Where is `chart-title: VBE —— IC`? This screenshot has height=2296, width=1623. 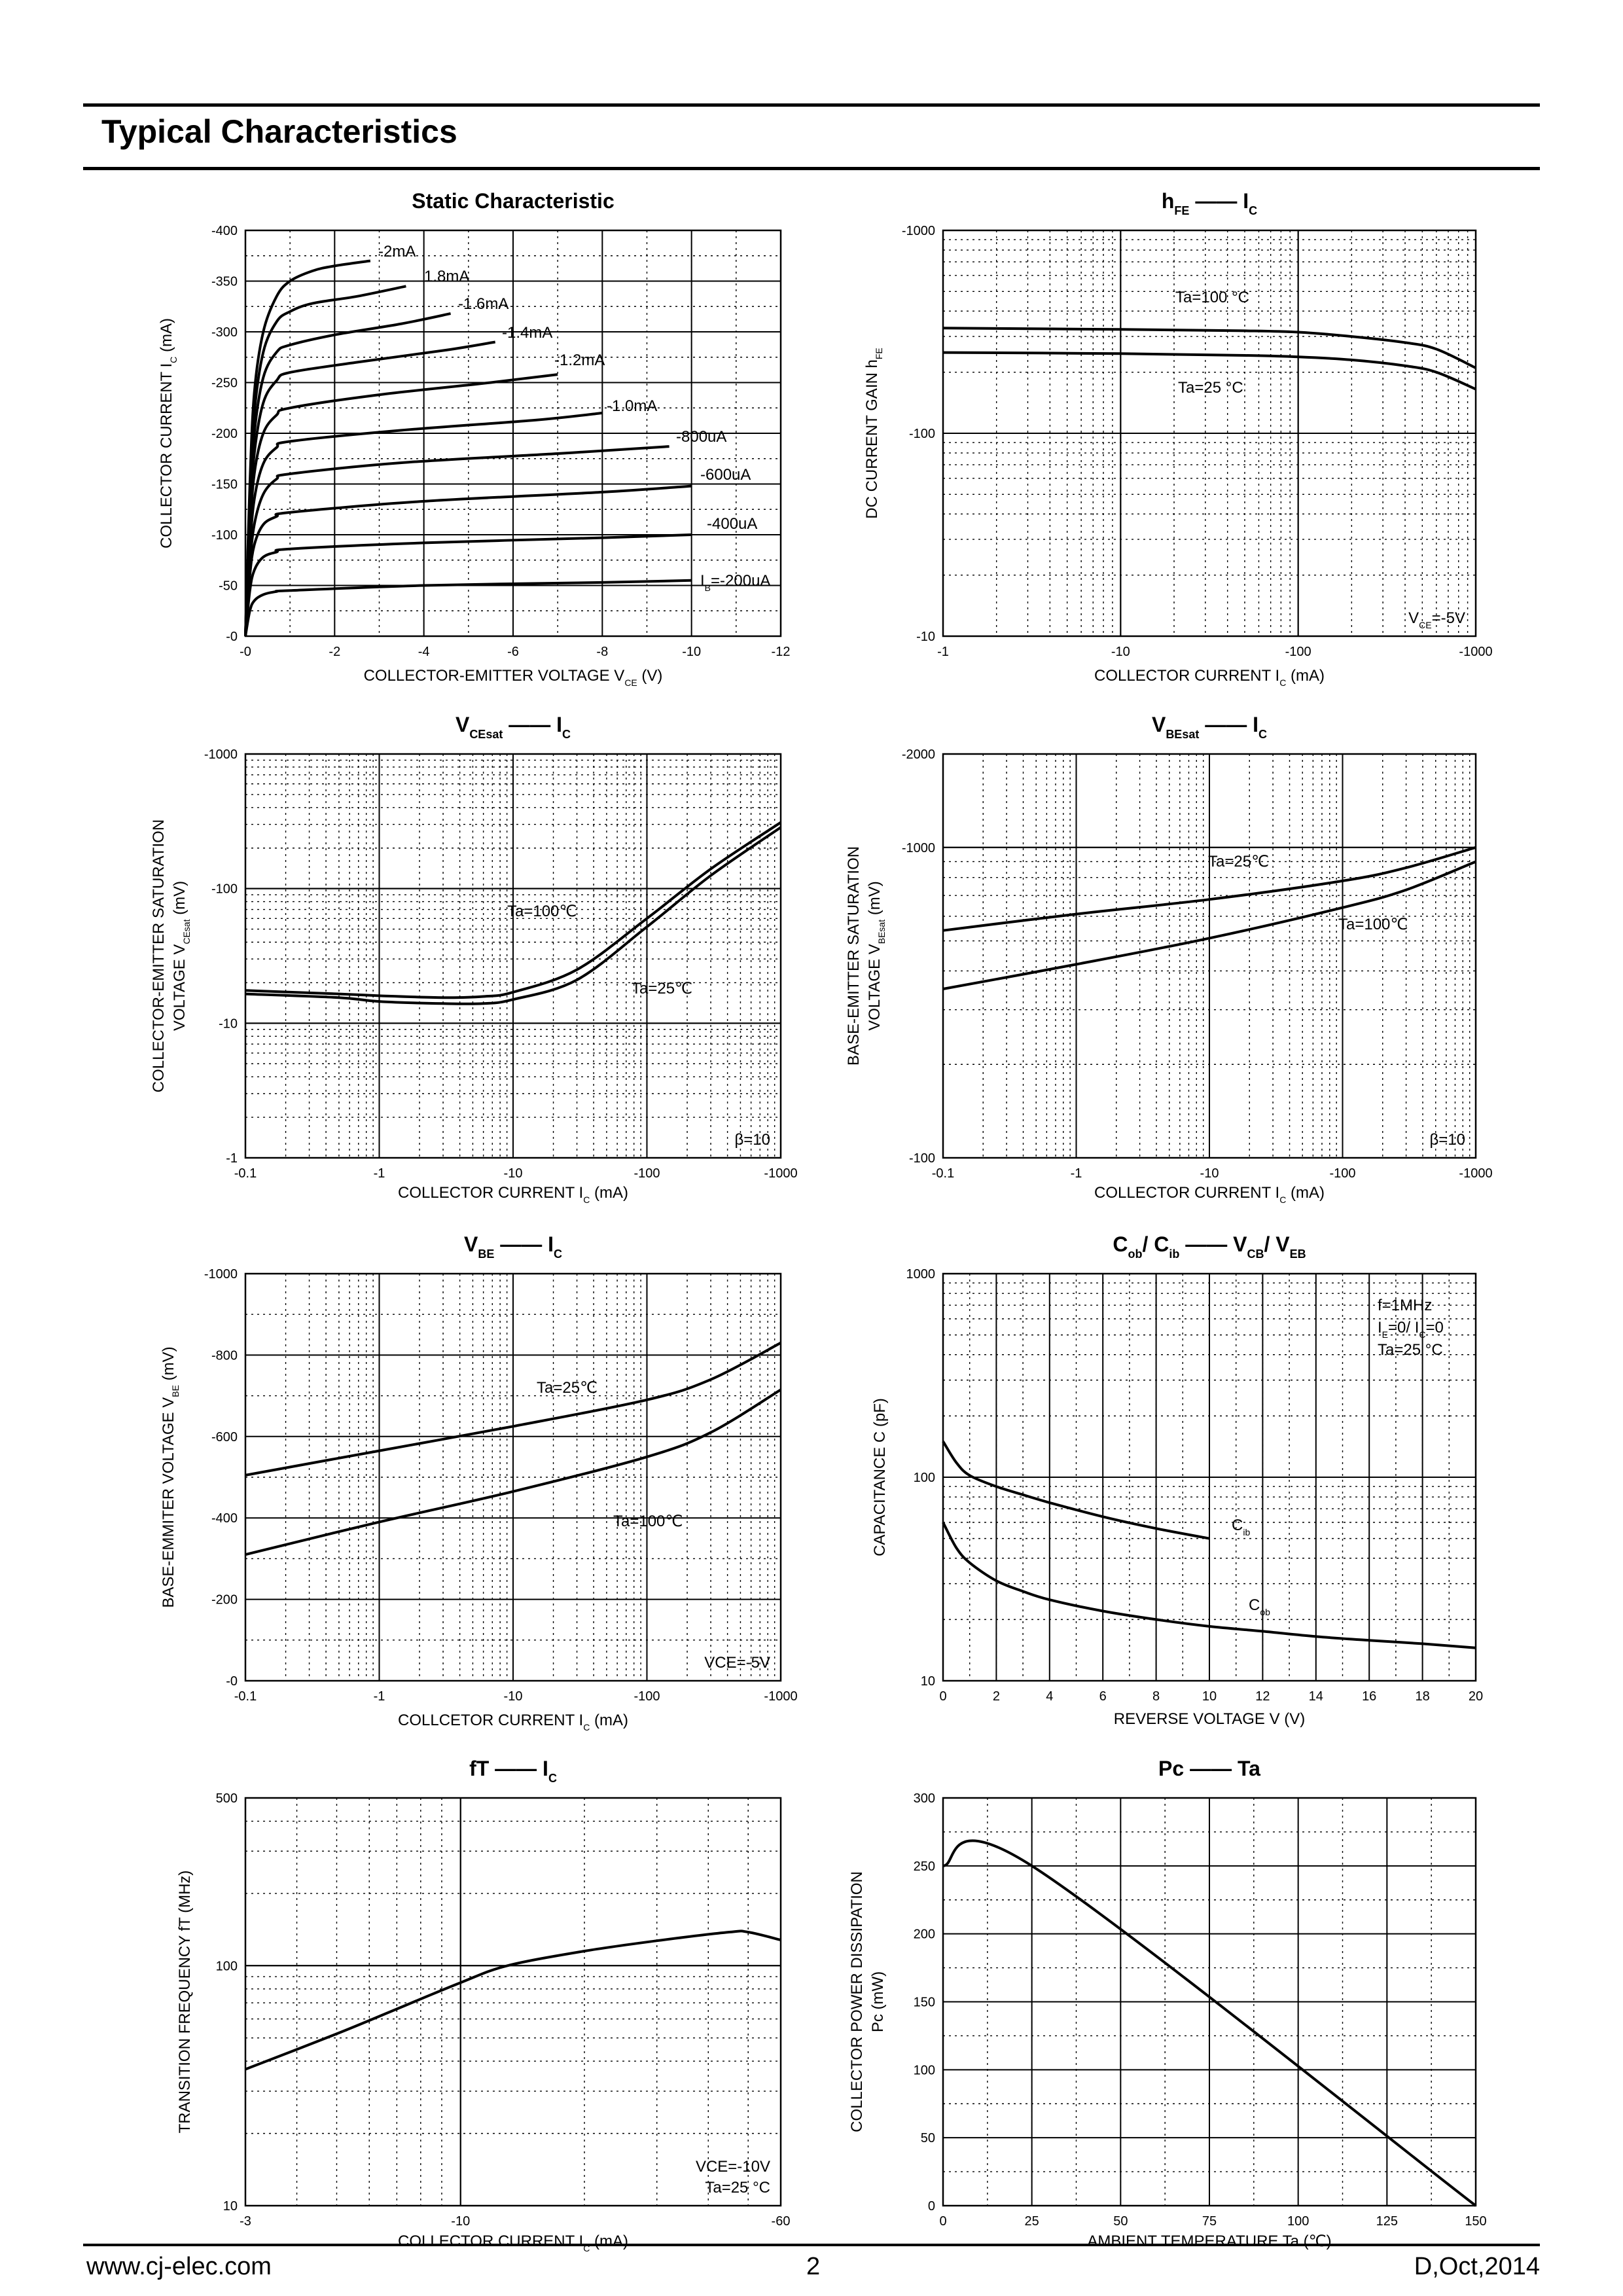 chart-title: VBE —— IC is located at coordinates (513, 1246).